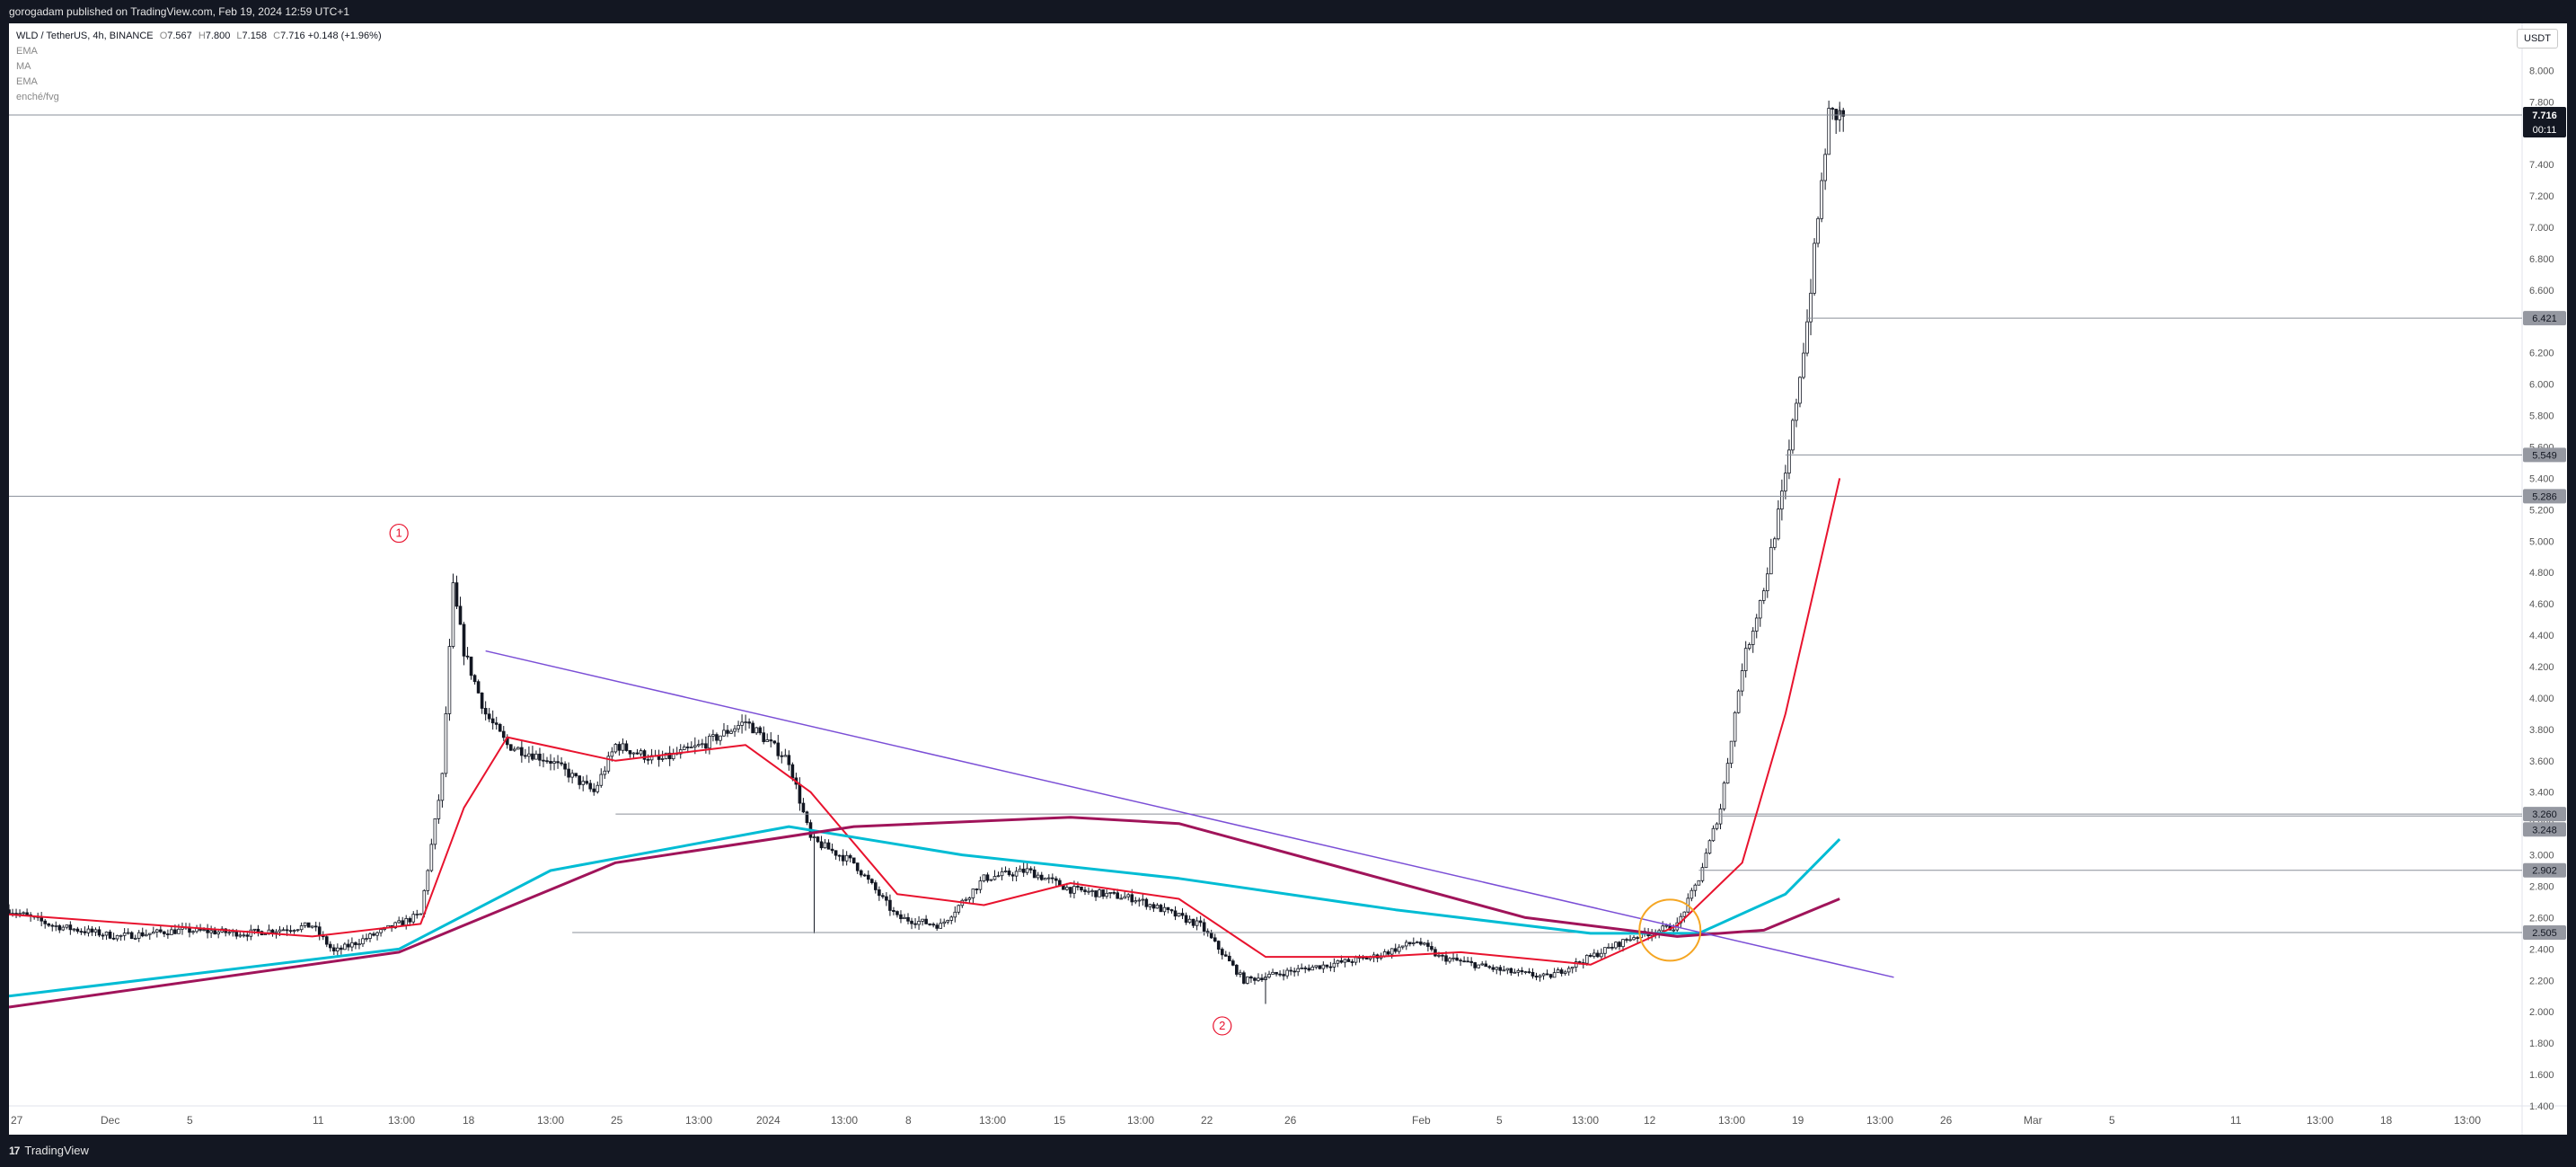 This screenshot has width=2576, height=1167. What do you see at coordinates (27, 51) in the screenshot?
I see `indicator-ema-fast: EMA` at bounding box center [27, 51].